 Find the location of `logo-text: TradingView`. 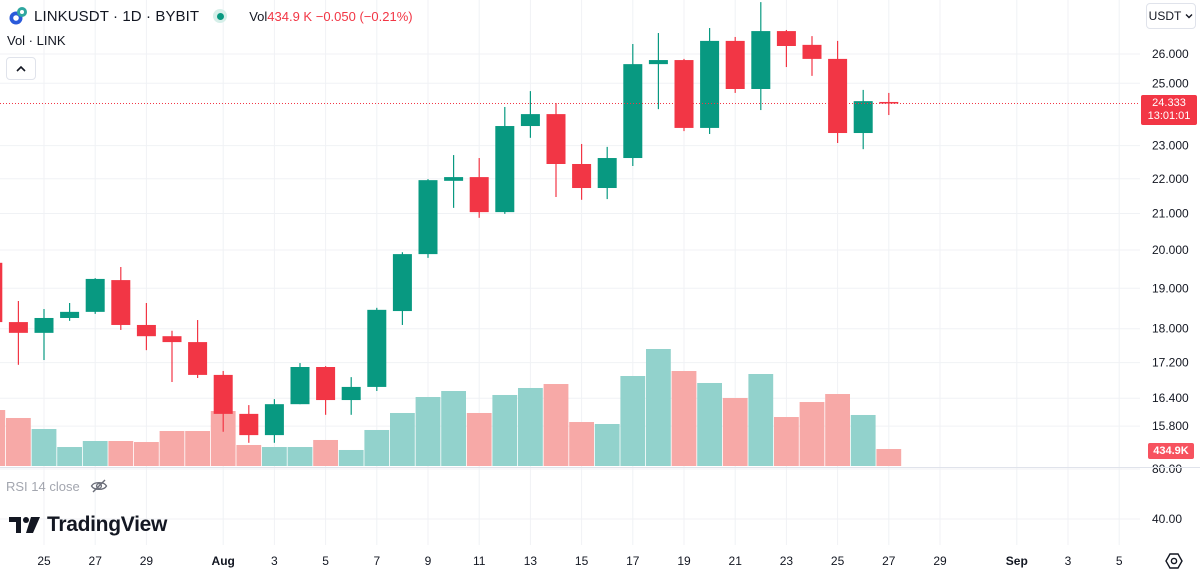

logo-text: TradingView is located at coordinates (107, 524).